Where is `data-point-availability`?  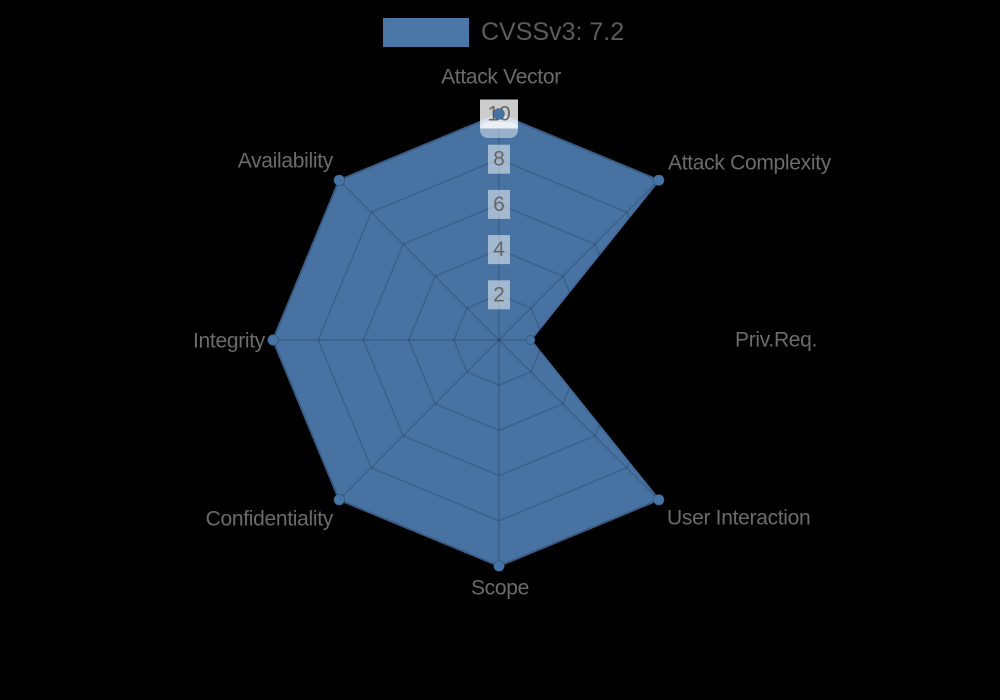 data-point-availability is located at coordinates (339, 180).